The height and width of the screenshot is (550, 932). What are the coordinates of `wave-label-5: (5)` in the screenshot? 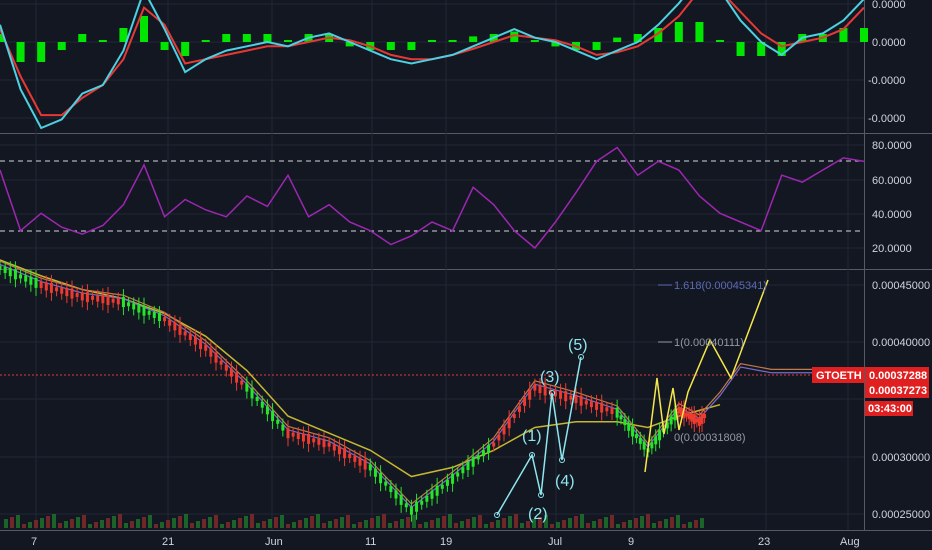 It's located at (578, 345).